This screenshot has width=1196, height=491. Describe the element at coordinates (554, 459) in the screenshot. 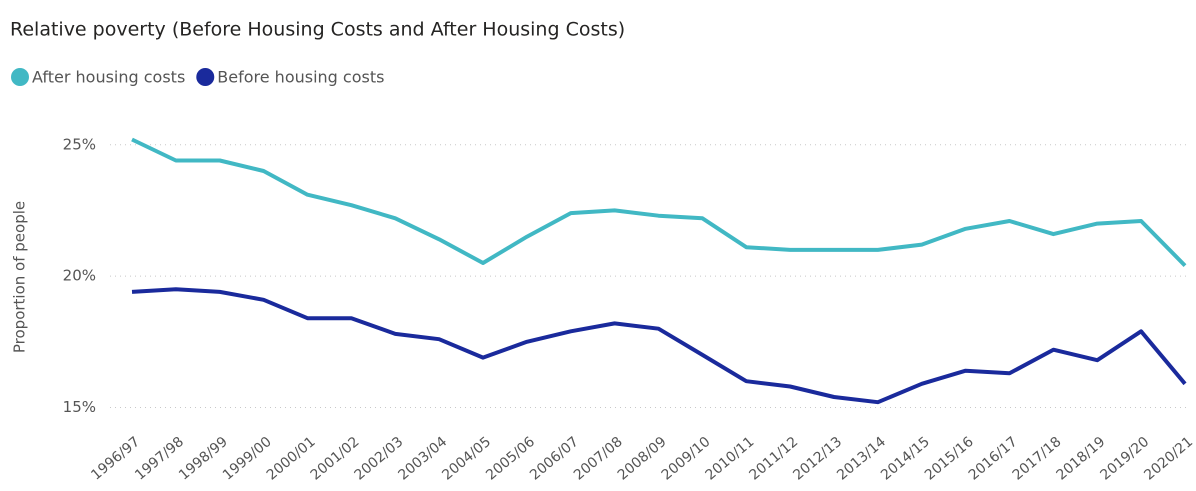

I see `x-tick-label: 2006/07` at that location.